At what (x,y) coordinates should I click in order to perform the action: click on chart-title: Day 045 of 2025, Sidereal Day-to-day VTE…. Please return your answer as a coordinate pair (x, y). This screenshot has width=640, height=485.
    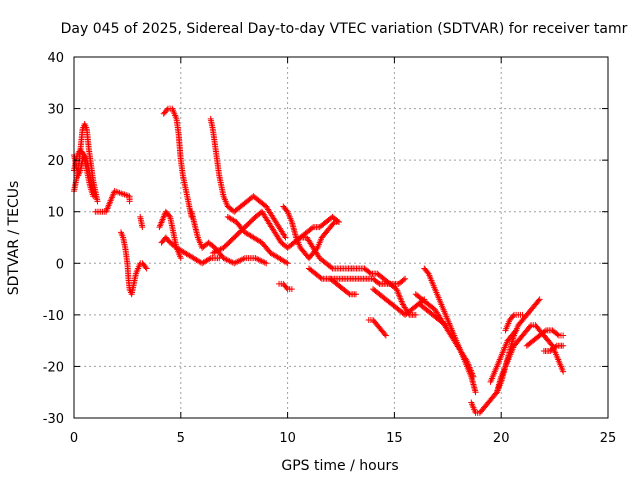
    Looking at the image, I should click on (344, 29).